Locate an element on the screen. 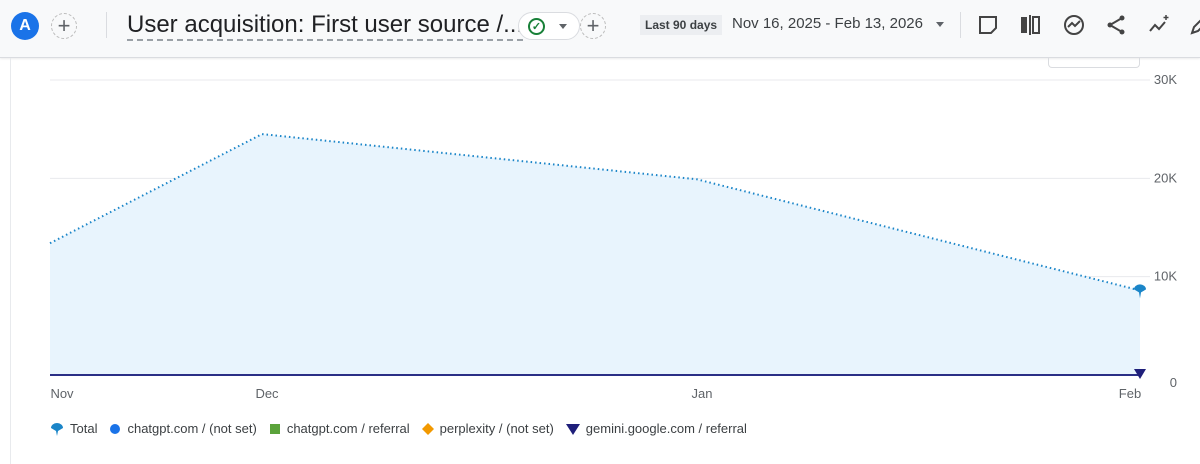  legend-item: chatgpt.com / referral is located at coordinates (339, 428).